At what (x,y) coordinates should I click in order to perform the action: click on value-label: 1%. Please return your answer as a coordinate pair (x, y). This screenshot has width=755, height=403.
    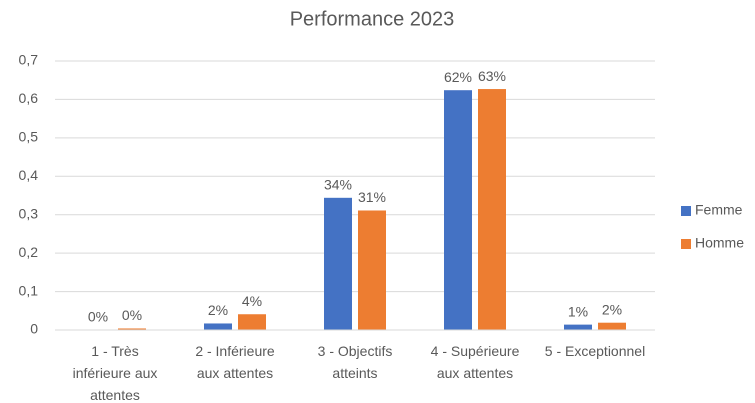
    Looking at the image, I should click on (578, 311).